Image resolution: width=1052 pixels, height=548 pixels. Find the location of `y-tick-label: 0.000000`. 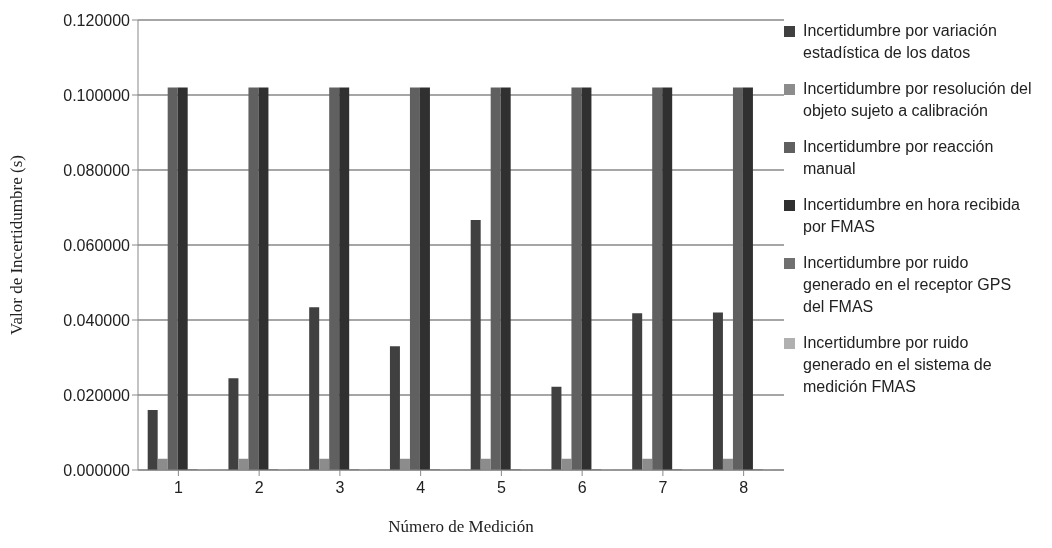

y-tick-label: 0.000000 is located at coordinates (97, 470).